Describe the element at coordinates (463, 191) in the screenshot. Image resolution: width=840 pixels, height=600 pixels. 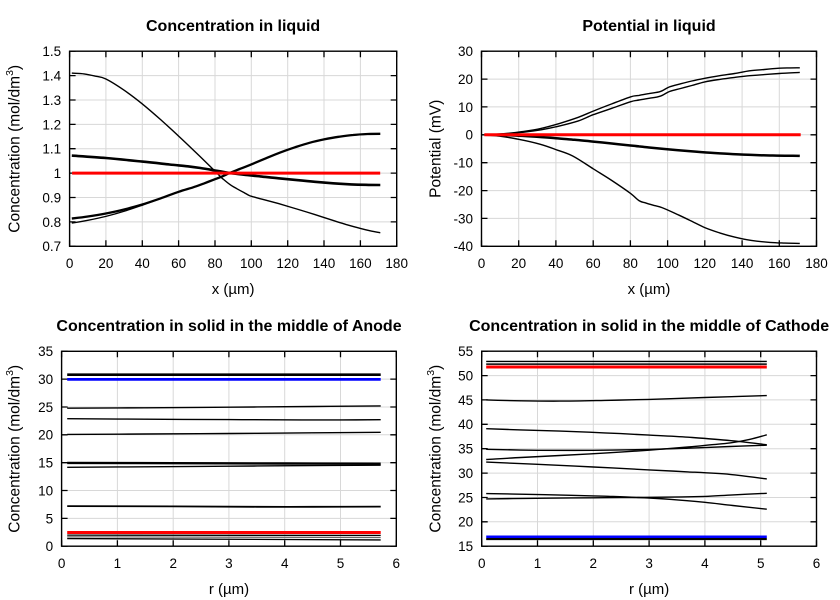
I see `svg-text: -20` at that location.